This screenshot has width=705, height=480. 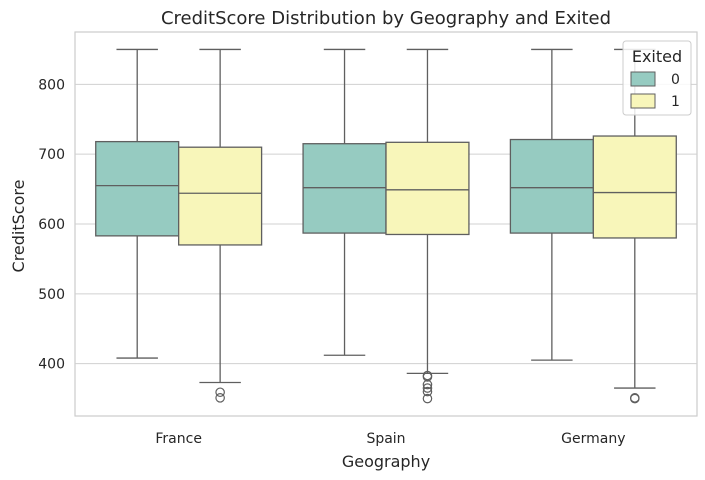 What do you see at coordinates (51, 155) in the screenshot?
I see `y-tick-label: 700` at bounding box center [51, 155].